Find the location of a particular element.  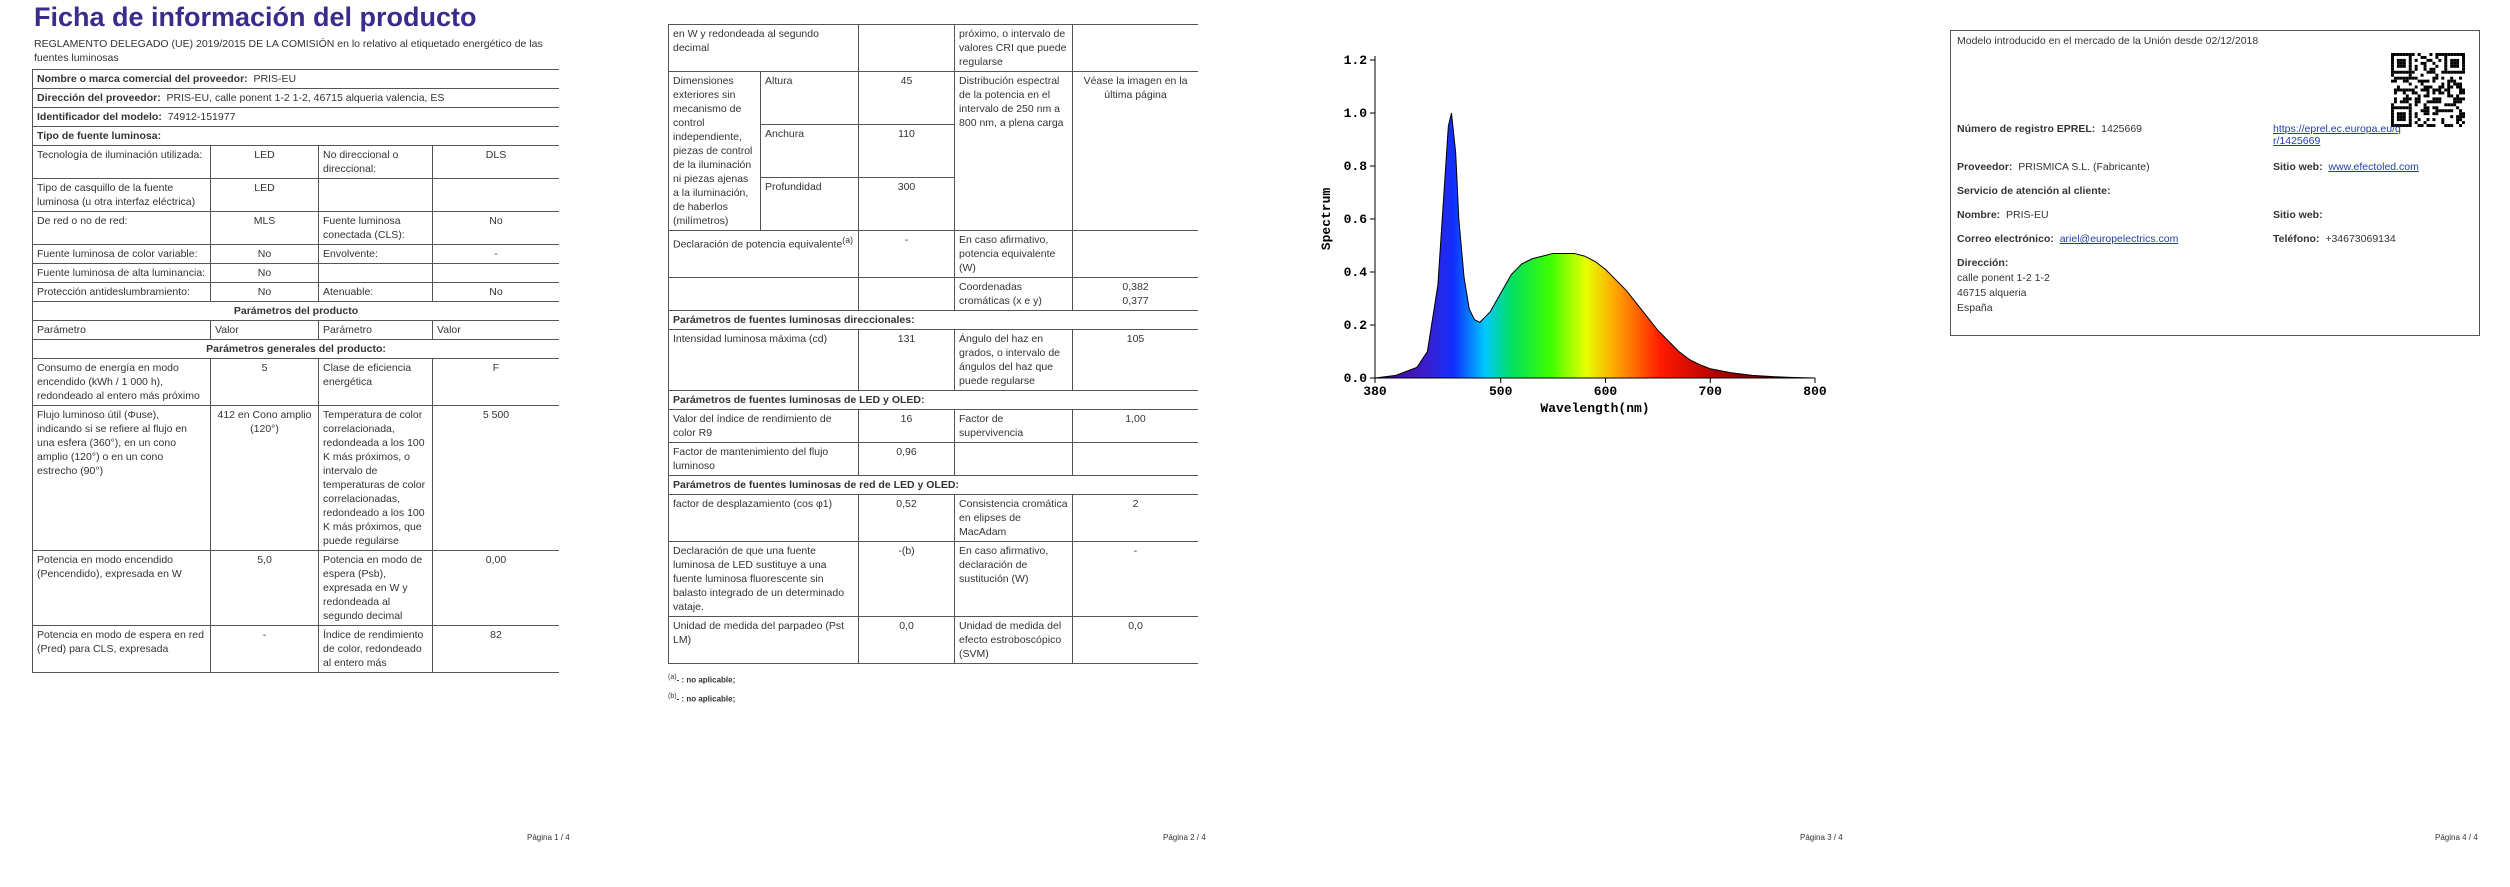

footer: Página 1 / 4 is located at coordinates (548, 837).